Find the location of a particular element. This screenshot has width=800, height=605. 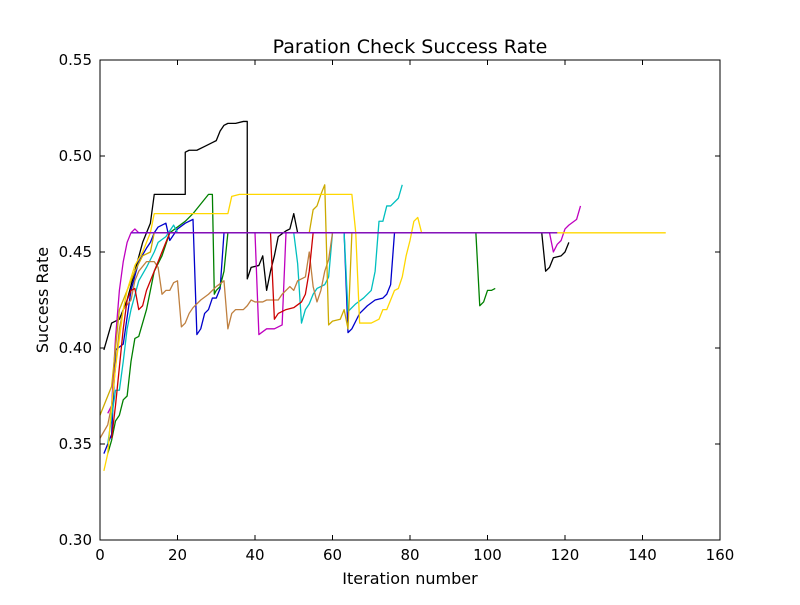

x-tick-label: 80 is located at coordinates (409, 555).